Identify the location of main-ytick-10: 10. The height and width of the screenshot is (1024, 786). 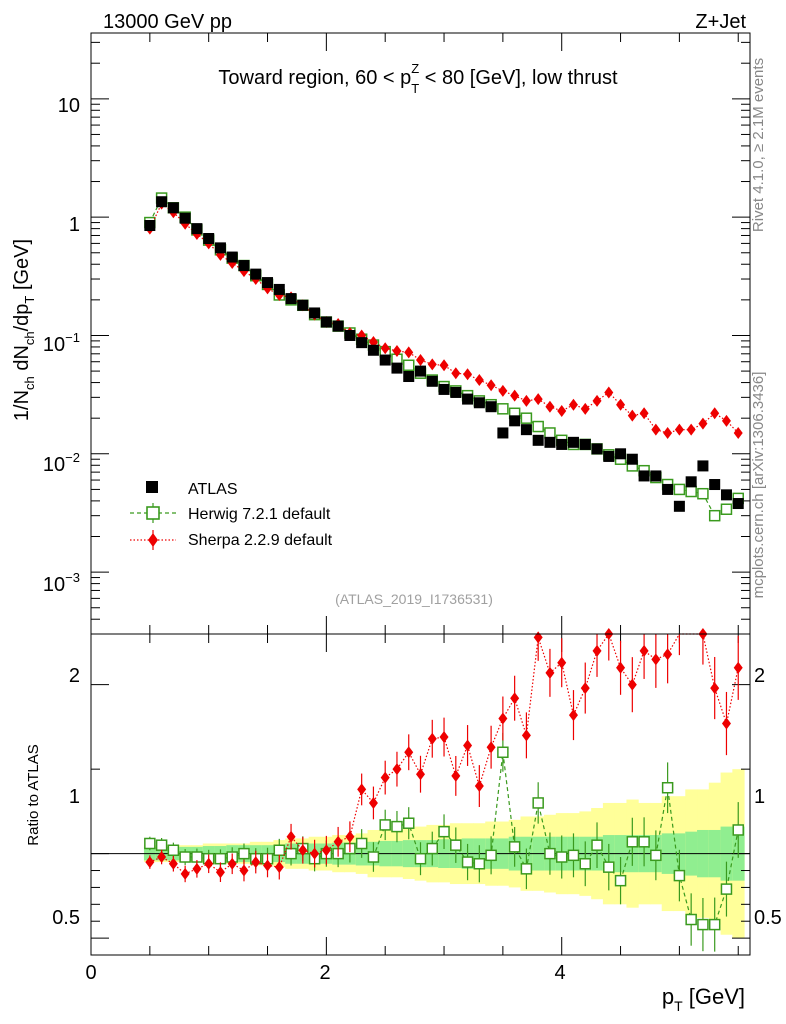
(69, 106).